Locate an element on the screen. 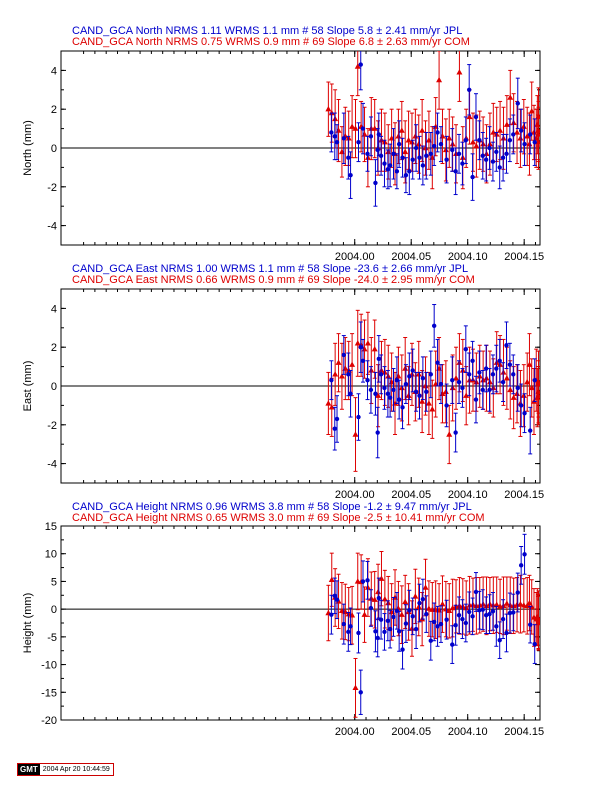 The image size is (612, 792). y-axis-label: North (mm) is located at coordinates (28, 148).